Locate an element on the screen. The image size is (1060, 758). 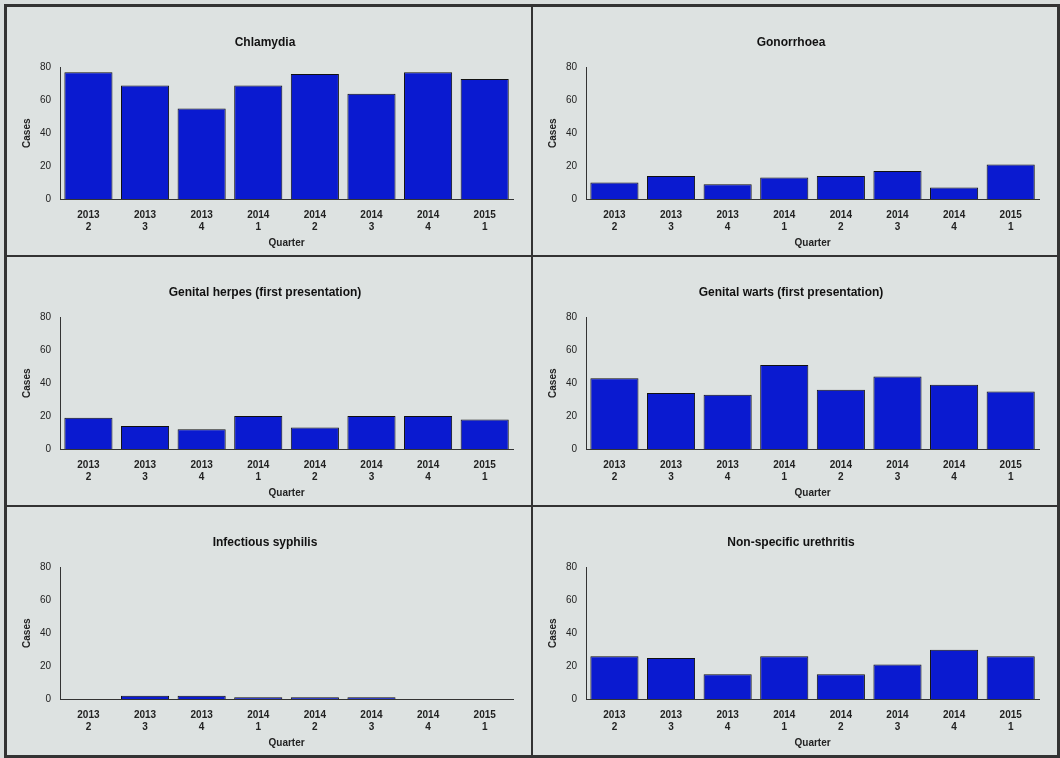
chart-title: Chlamydia is located at coordinates (265, 41).